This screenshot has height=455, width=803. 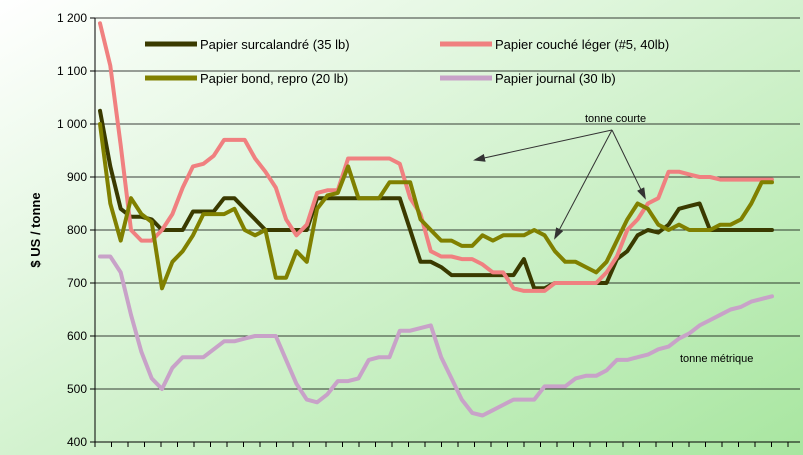 I want to click on y-tick-label: 800, so click(x=77, y=230).